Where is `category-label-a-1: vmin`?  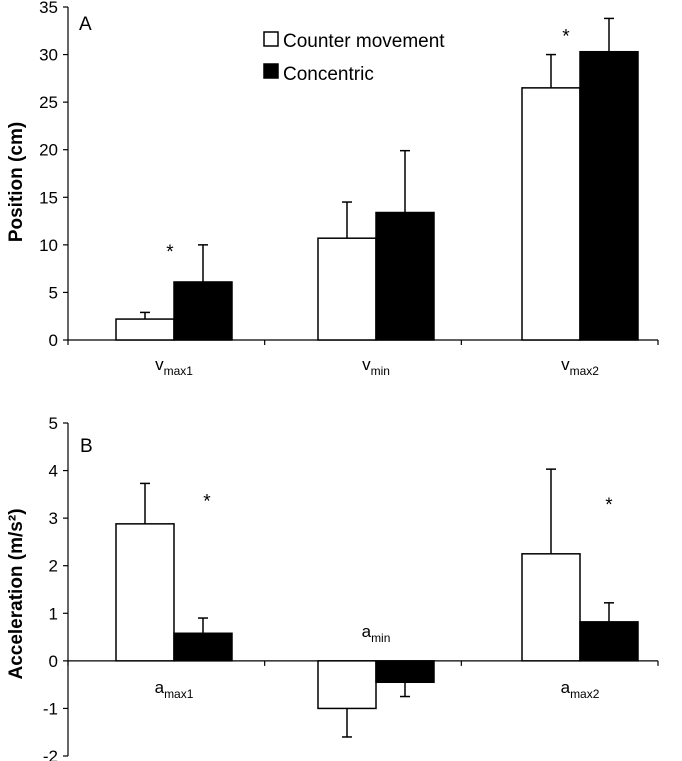
category-label-a-1: vmin is located at coordinates (376, 366).